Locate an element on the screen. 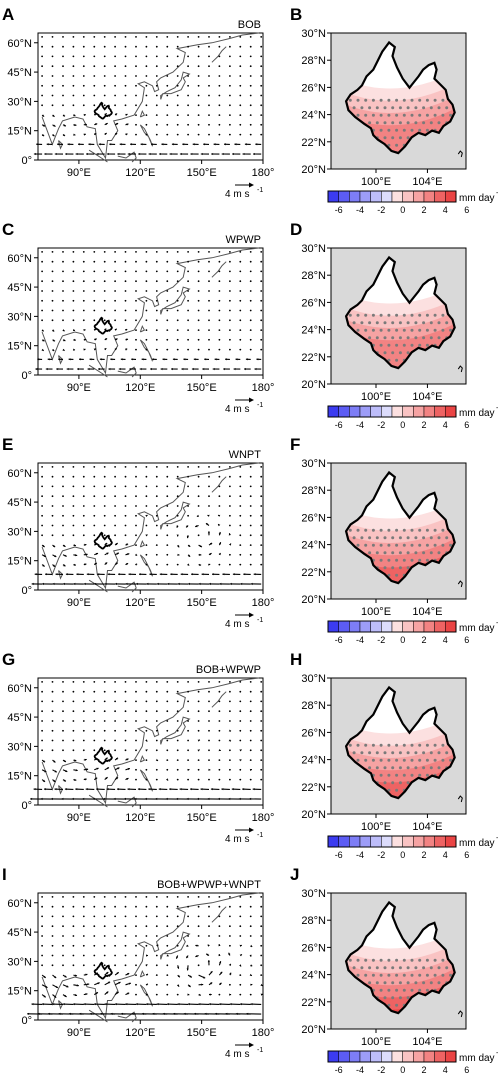 This screenshot has height=1076, width=498. colorbar-frame is located at coordinates (392, 841).